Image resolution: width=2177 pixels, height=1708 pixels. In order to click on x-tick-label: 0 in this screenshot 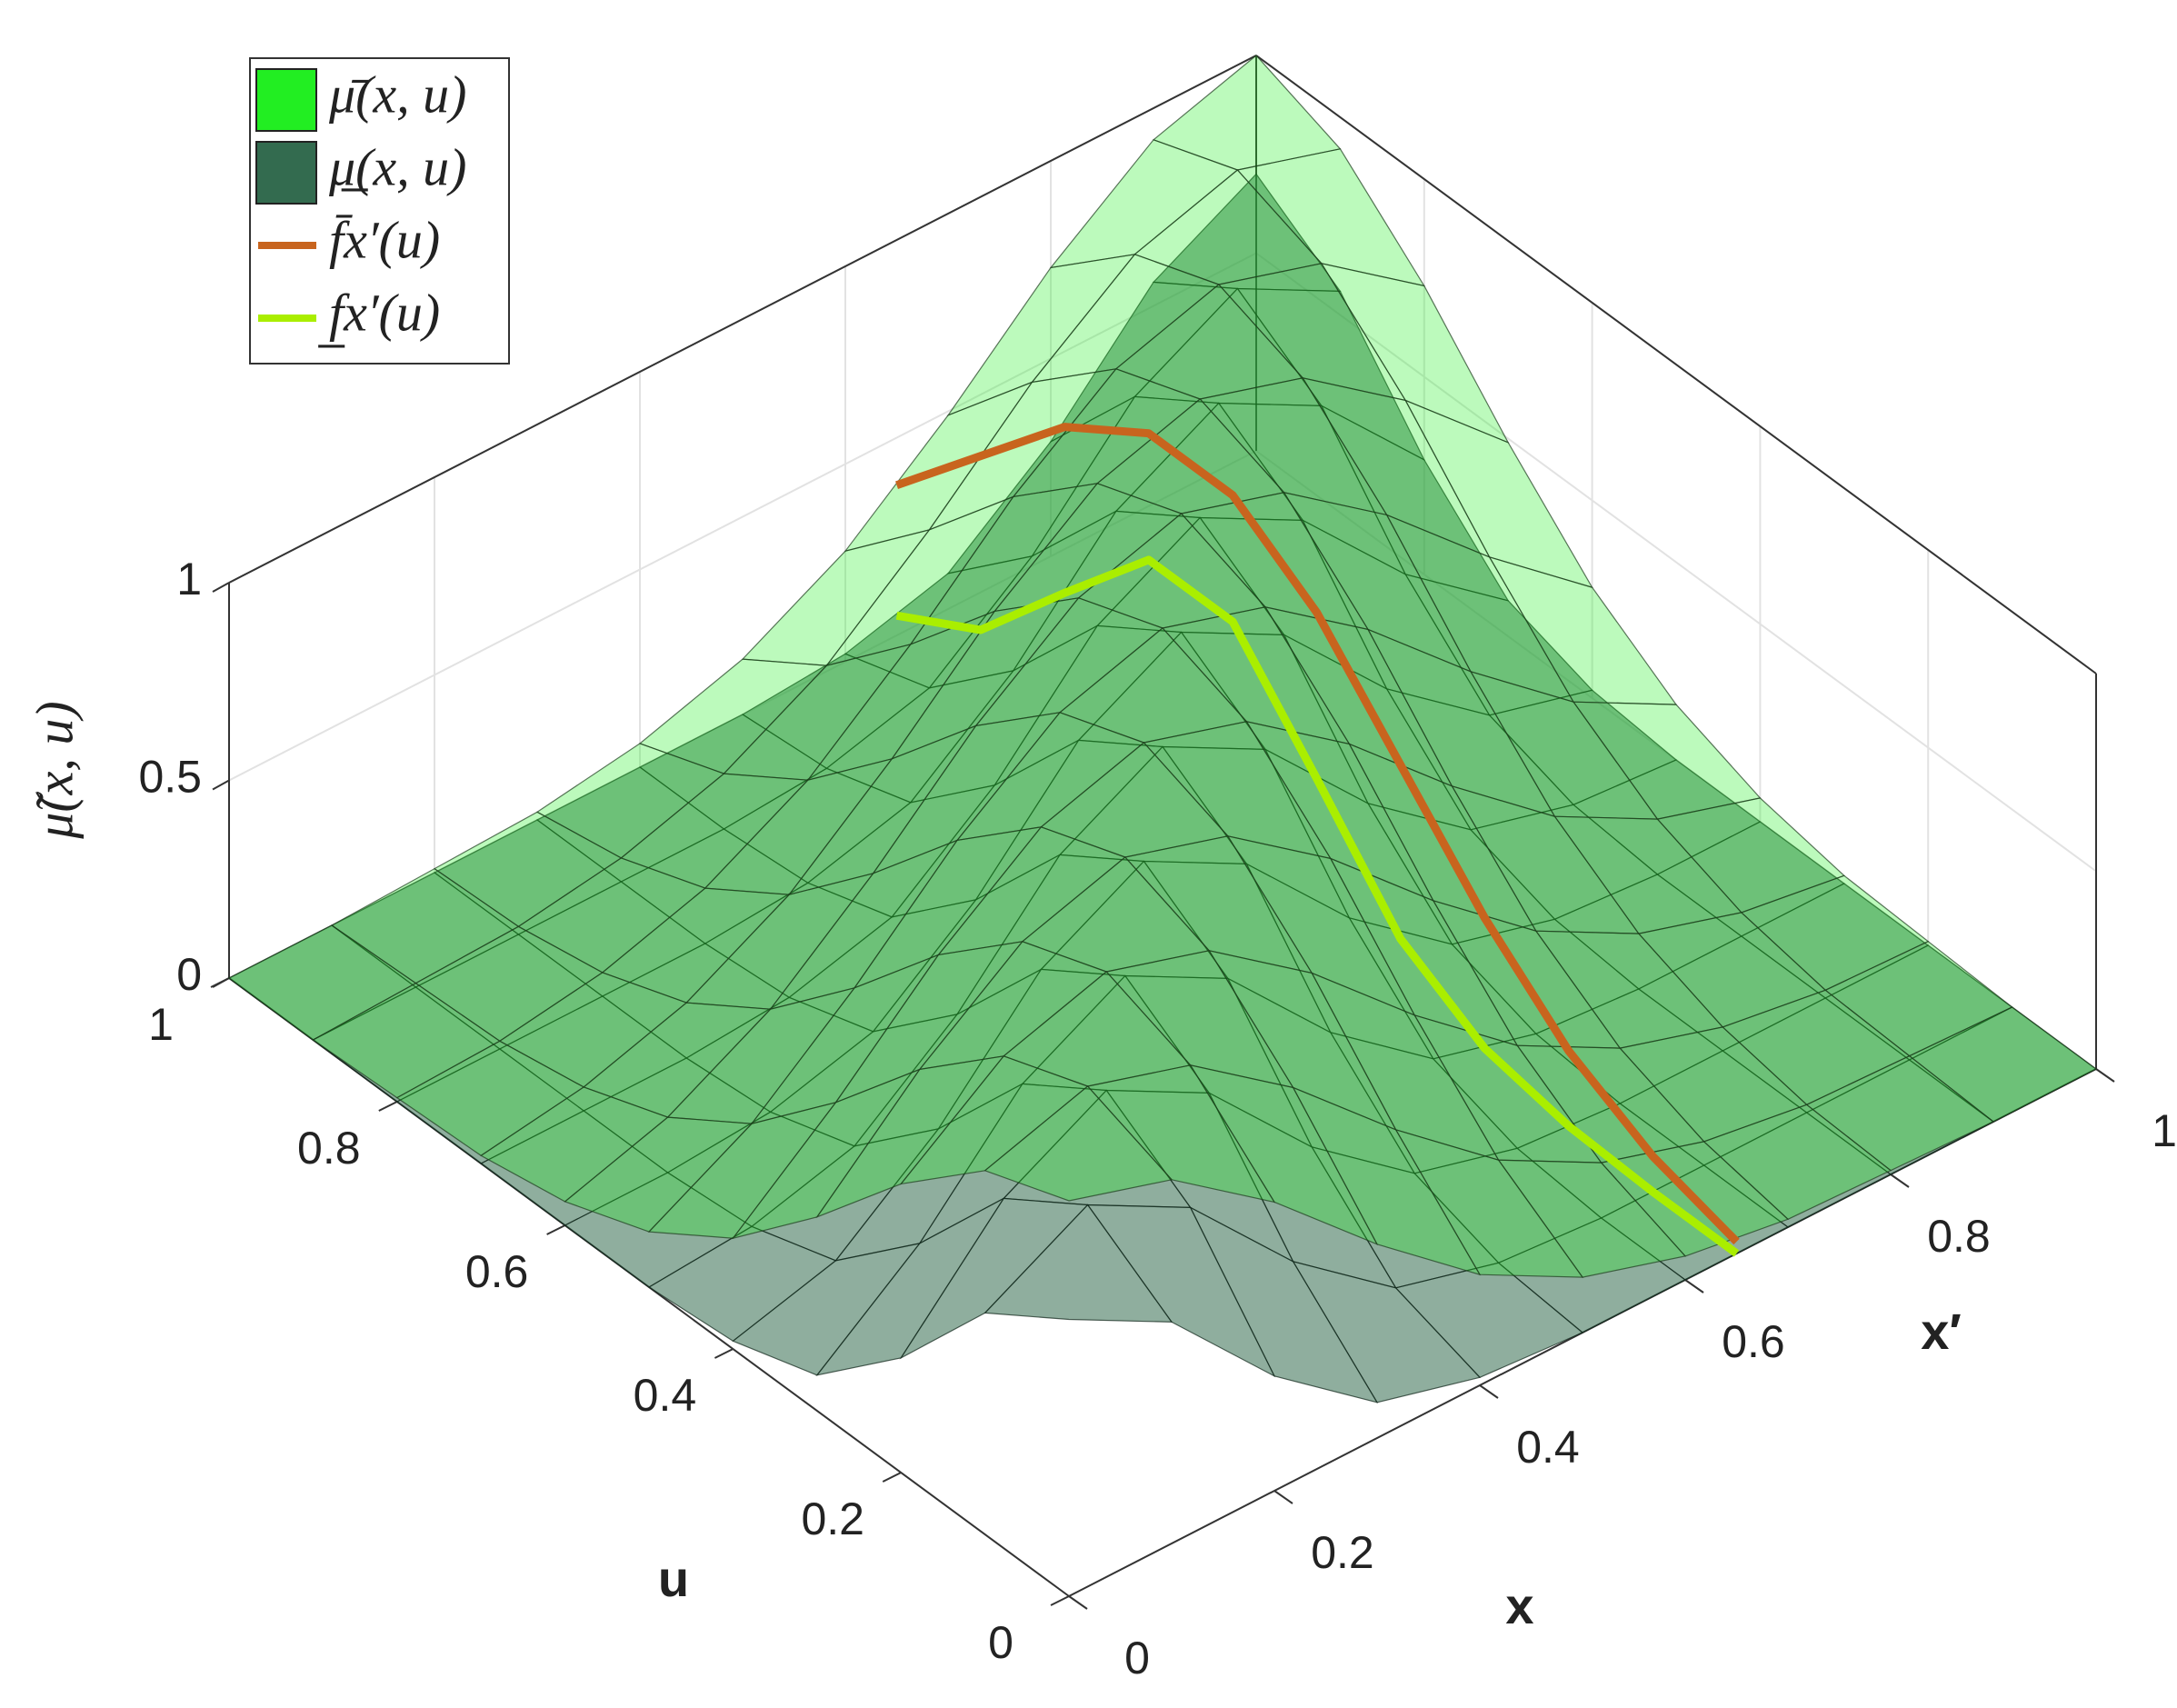, I will do `click(1137, 1658)`.